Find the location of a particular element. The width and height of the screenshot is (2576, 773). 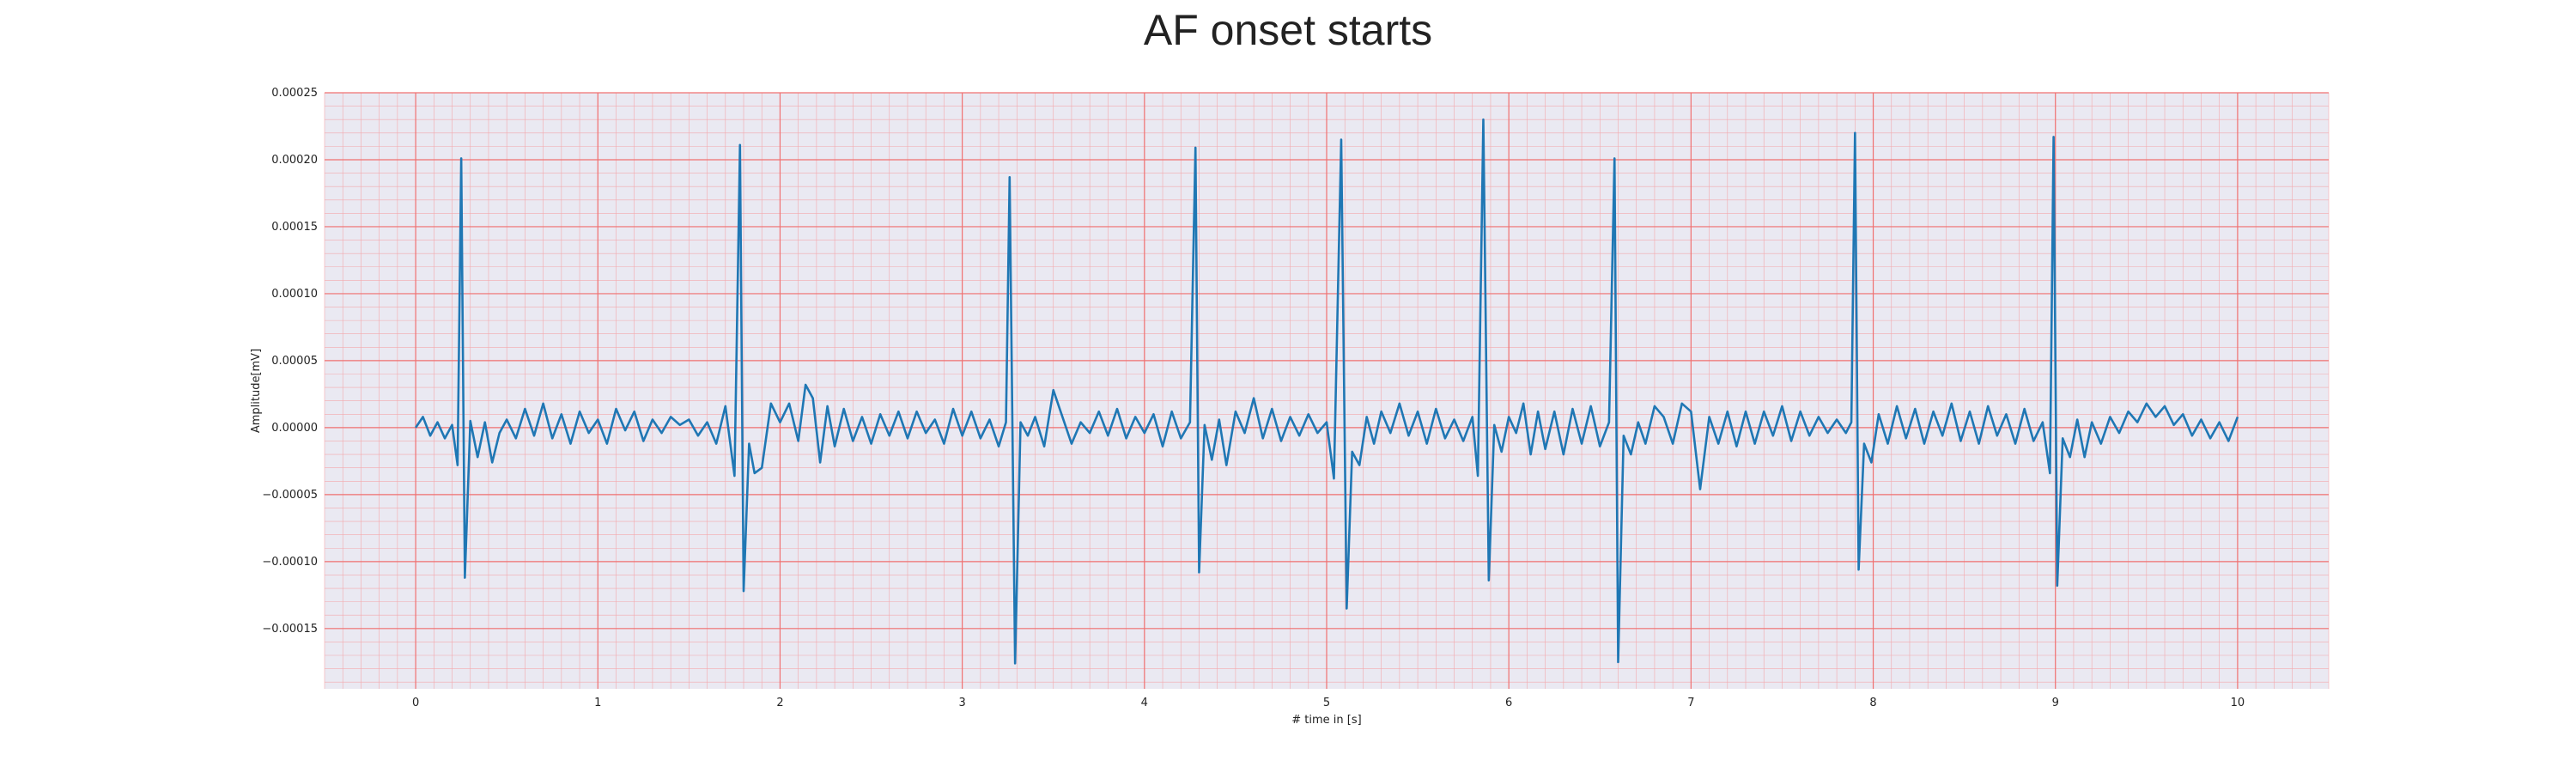

chart-title: AF onset starts is located at coordinates (1288, 30).